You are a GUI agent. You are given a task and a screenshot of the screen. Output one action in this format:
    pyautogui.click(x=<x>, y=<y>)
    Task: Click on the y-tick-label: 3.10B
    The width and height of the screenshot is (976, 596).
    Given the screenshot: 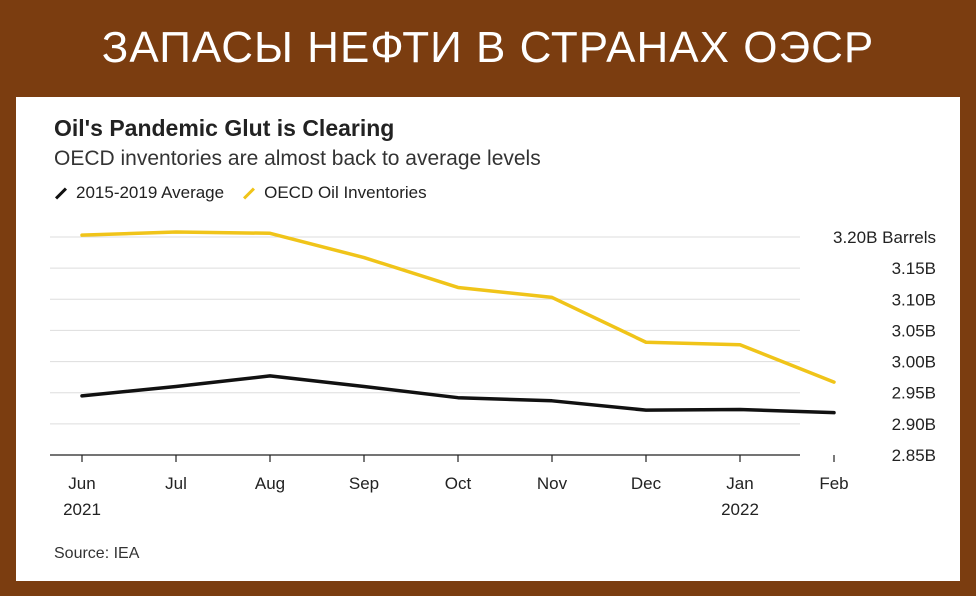 What is the action you would take?
    pyautogui.click(x=914, y=299)
    